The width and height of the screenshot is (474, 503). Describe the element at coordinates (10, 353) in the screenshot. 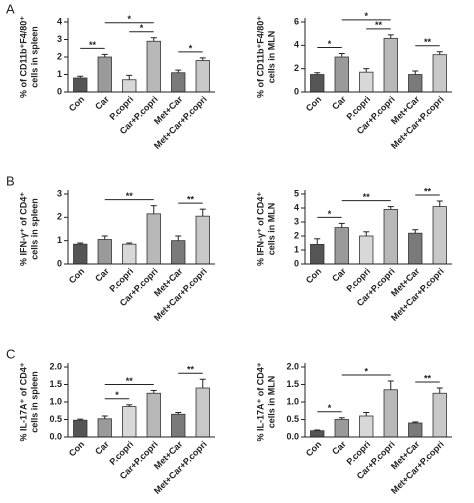

I see `panel-label: C` at that location.